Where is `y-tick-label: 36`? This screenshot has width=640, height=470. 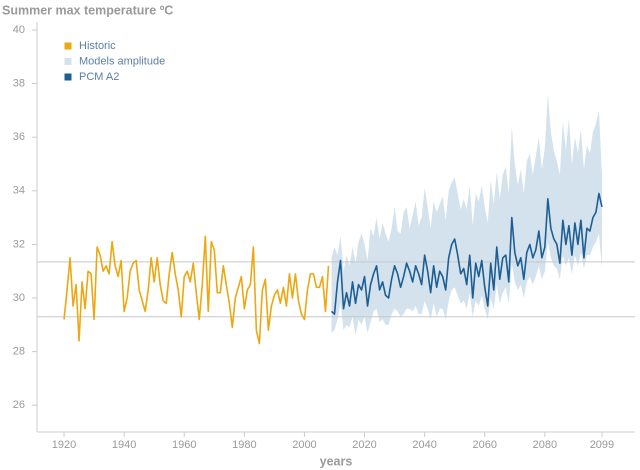
y-tick-label: 36 is located at coordinates (19, 137).